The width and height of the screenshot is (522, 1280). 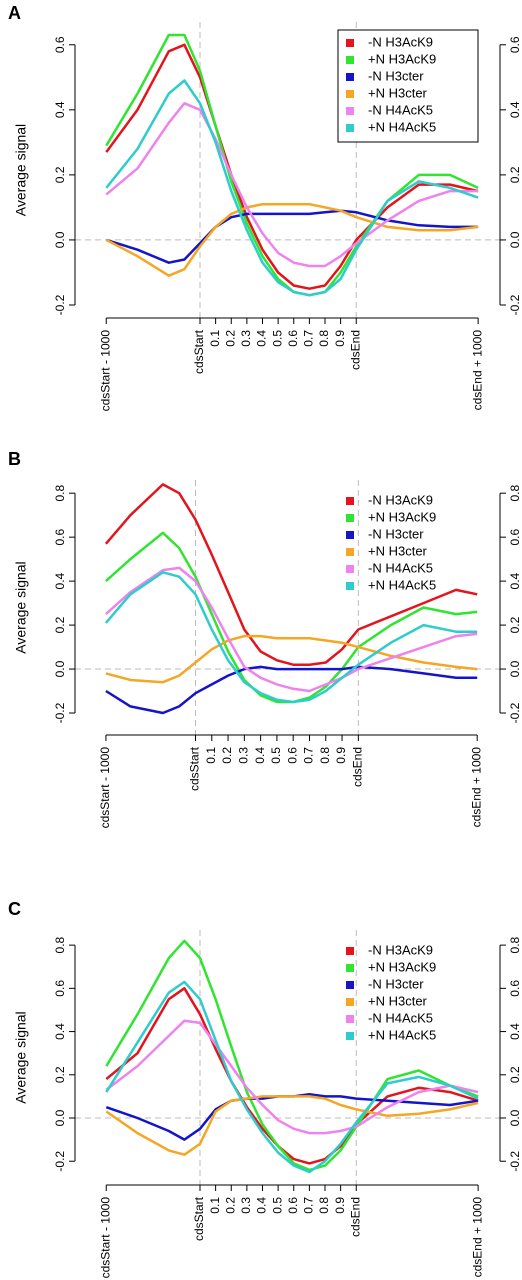 I want to click on panel-label: B, so click(x=14, y=459).